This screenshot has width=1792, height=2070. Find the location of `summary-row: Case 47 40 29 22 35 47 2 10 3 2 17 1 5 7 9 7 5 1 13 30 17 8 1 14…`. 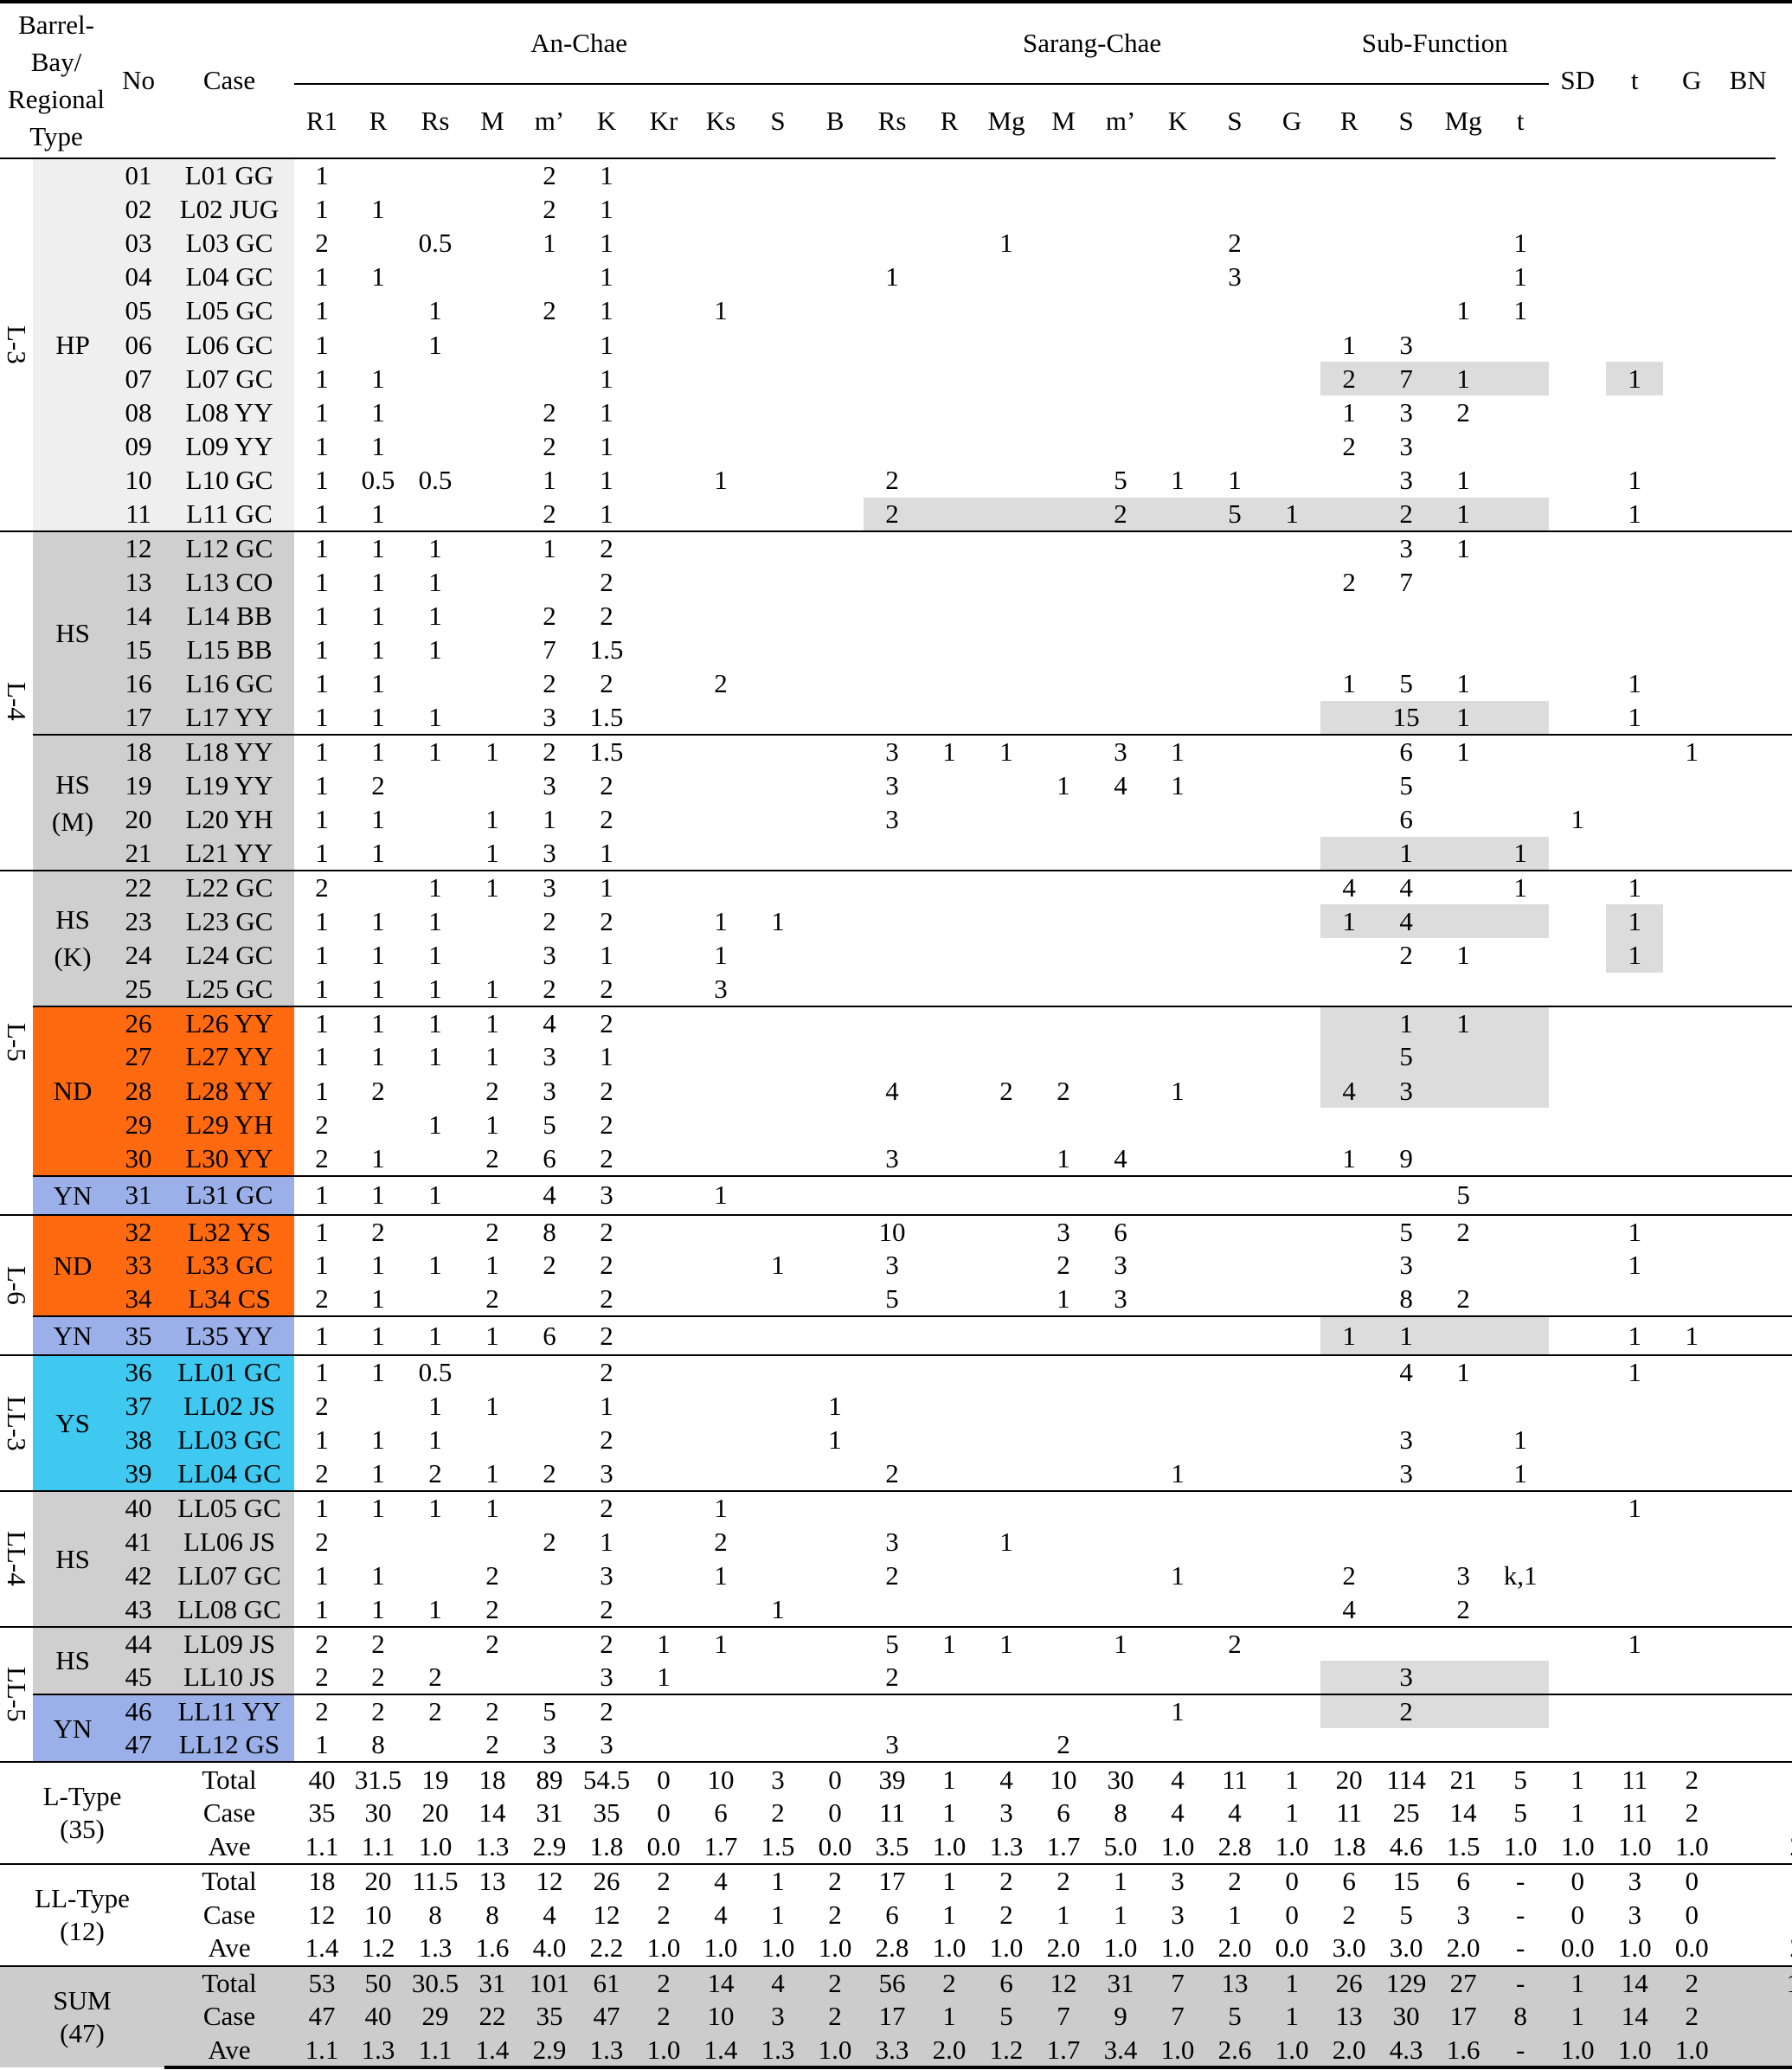

summary-row: Case 47 40 29 22 35 47 2 10 3 2 17 1 5 7 9 7 5 1 13 30 17 8 1 14… is located at coordinates (896, 2016).